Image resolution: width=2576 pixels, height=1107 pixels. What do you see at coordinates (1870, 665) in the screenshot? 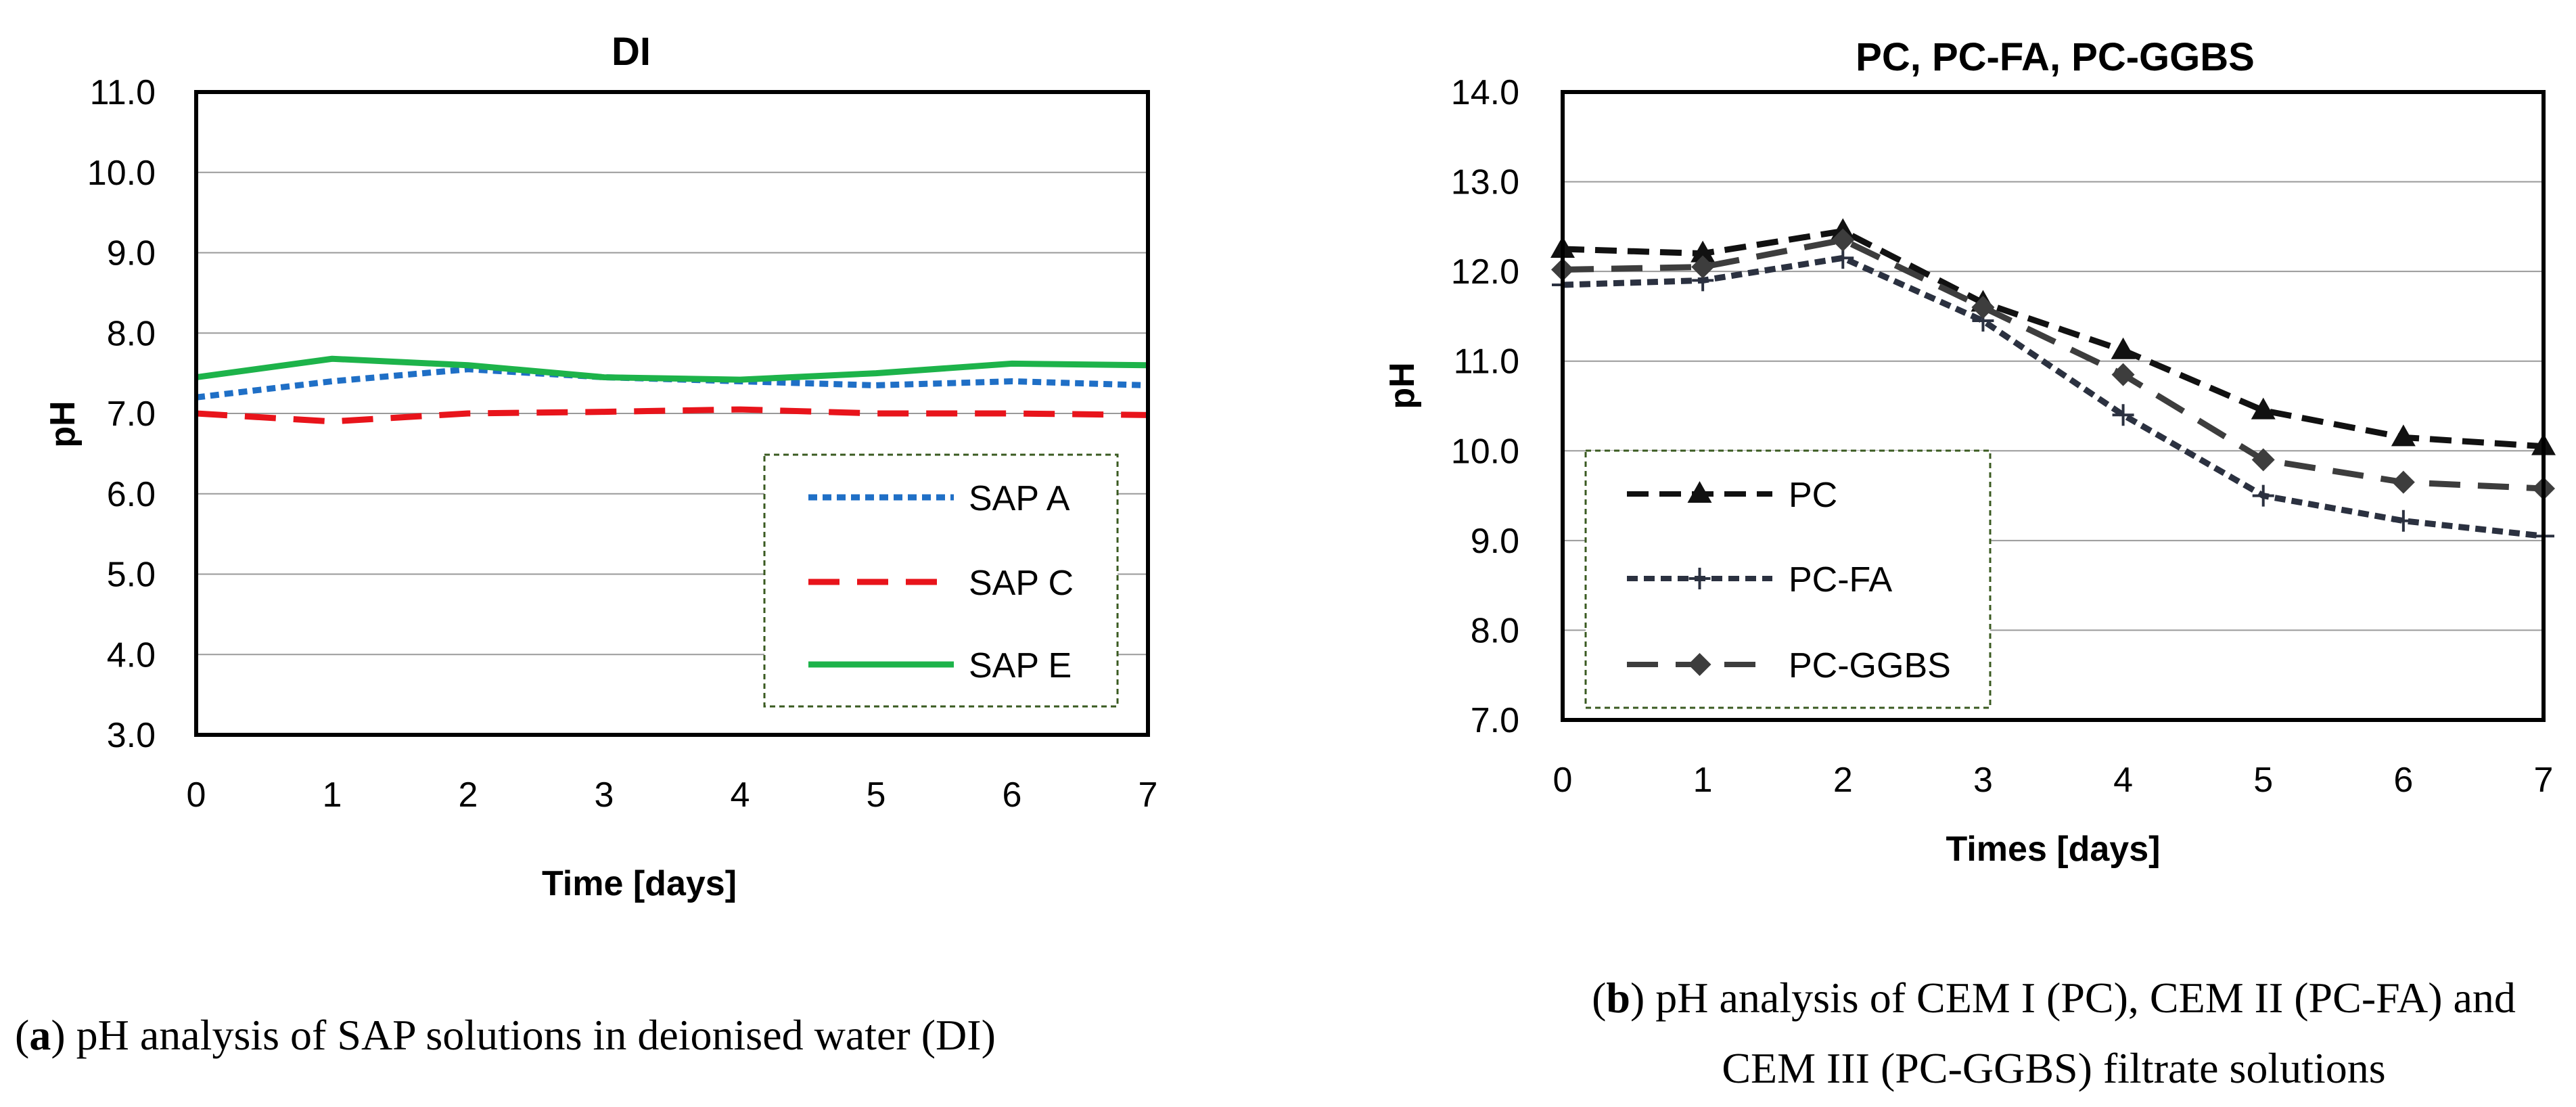
I see `legend-pc-ggbs-label: PC-GGBS` at bounding box center [1870, 665].